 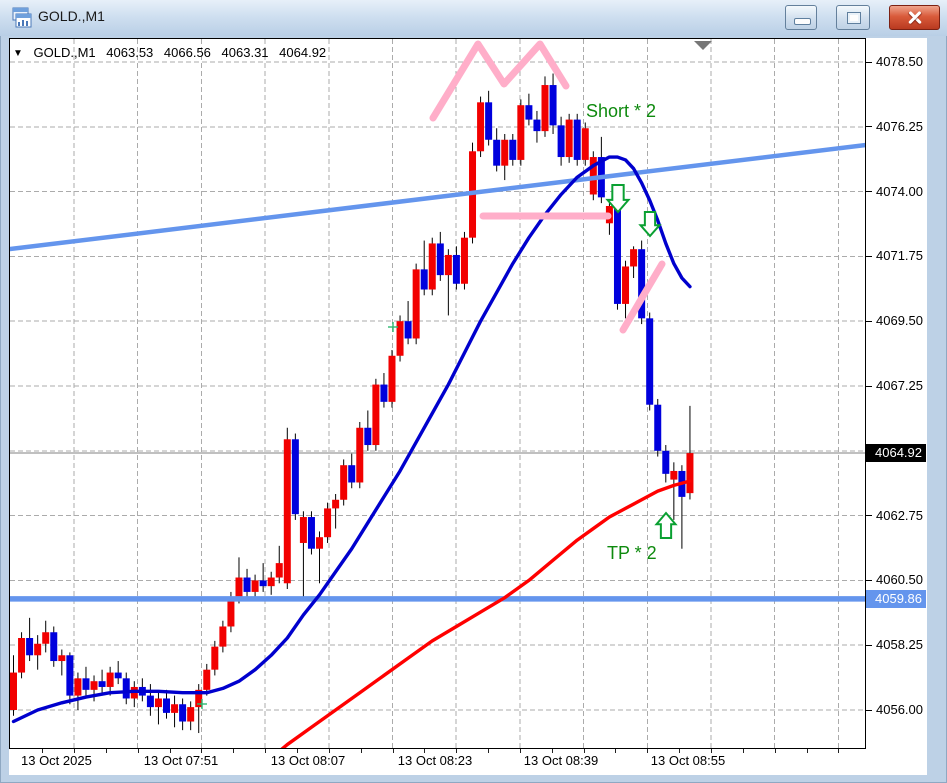 I want to click on buy-arrow-icon, so click(x=666, y=525).